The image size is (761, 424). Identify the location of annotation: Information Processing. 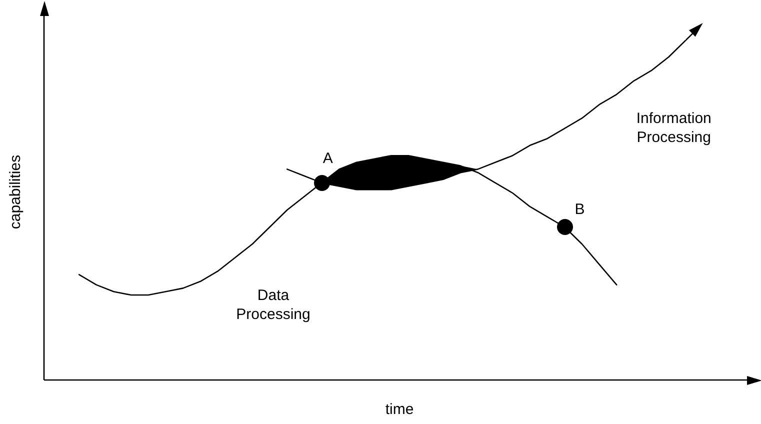
(674, 128).